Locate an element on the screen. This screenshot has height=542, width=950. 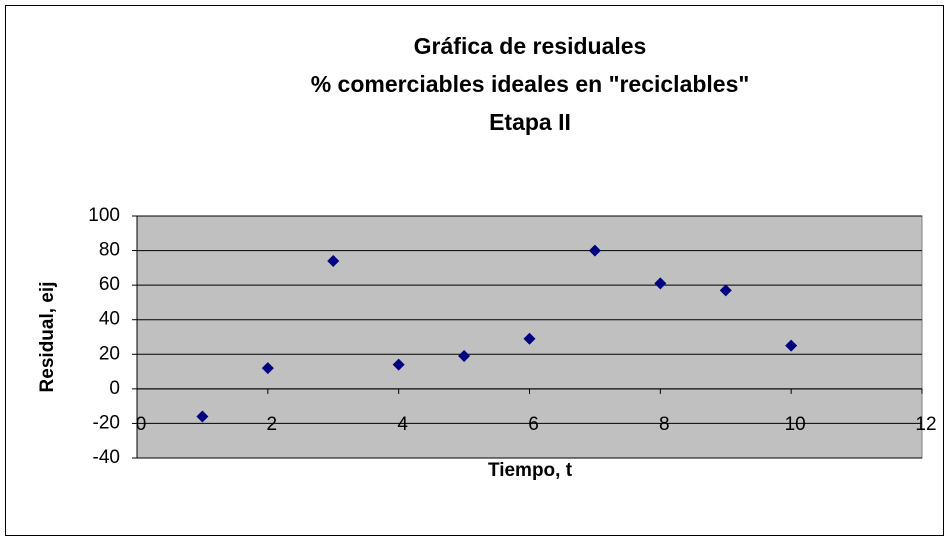
chart-title-line: Gráfica de residuales is located at coordinates (530, 46).